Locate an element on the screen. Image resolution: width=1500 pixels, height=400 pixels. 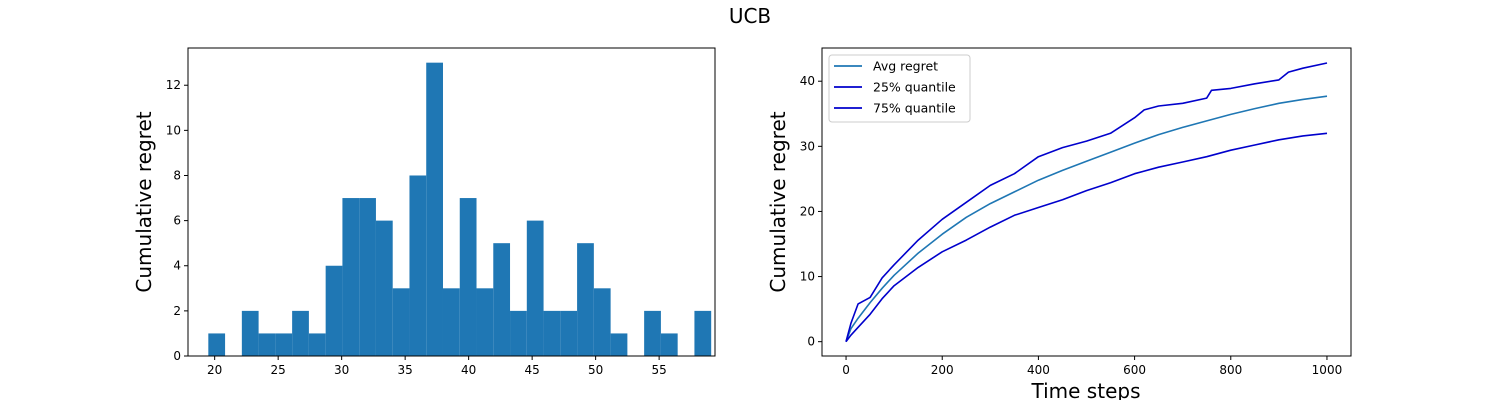
y-tick-label: 30 is located at coordinates (807, 146).